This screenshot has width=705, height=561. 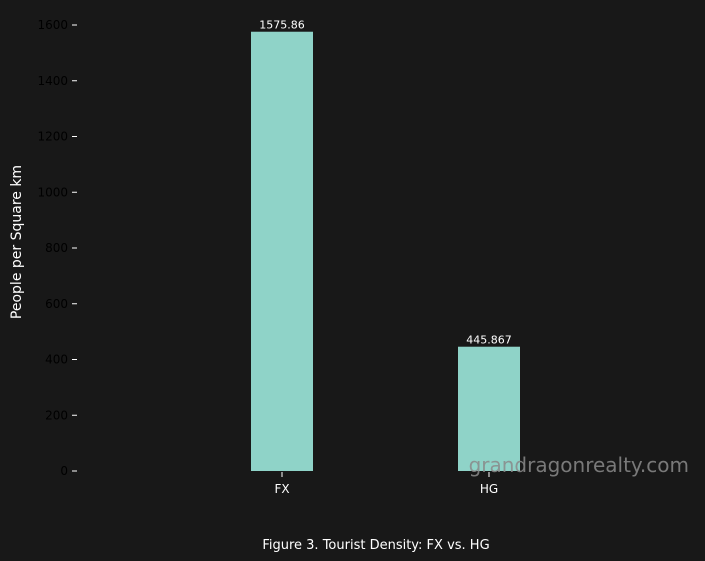 I want to click on data-label: 445.867, so click(x=489, y=340).